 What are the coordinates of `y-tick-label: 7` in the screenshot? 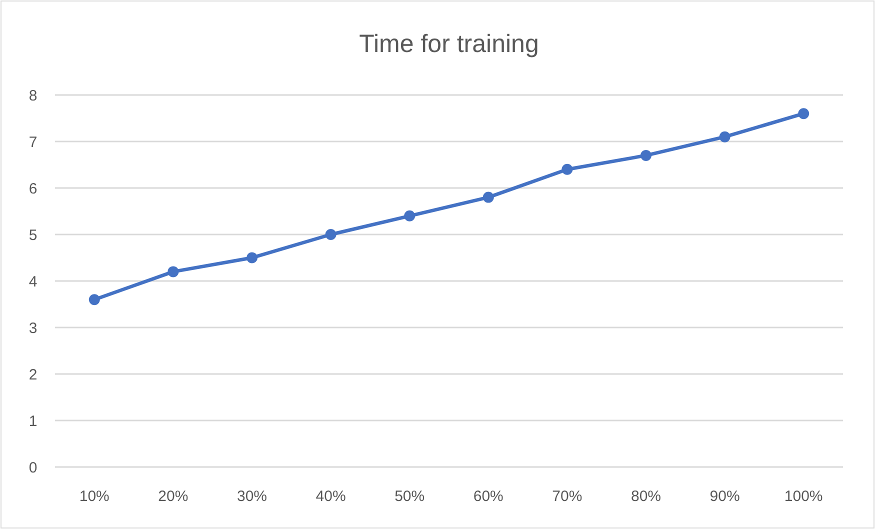 It's located at (33, 142).